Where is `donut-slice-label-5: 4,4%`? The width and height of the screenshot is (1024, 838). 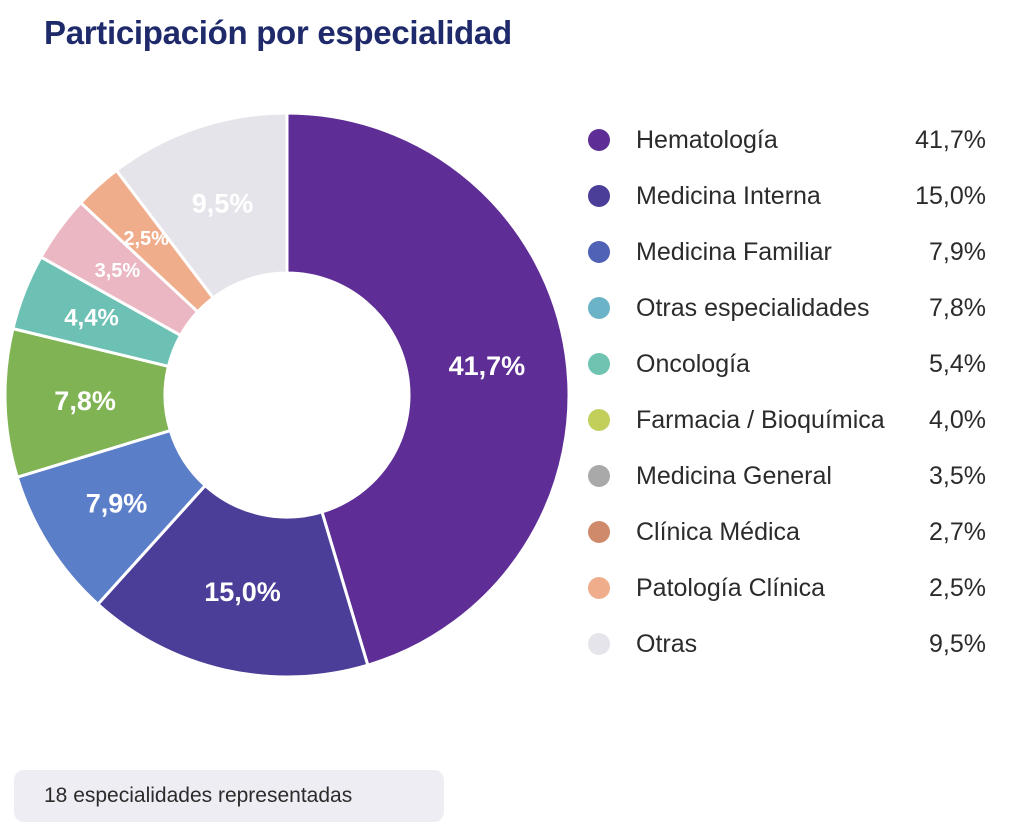
donut-slice-label-5: 4,4% is located at coordinates (91, 318).